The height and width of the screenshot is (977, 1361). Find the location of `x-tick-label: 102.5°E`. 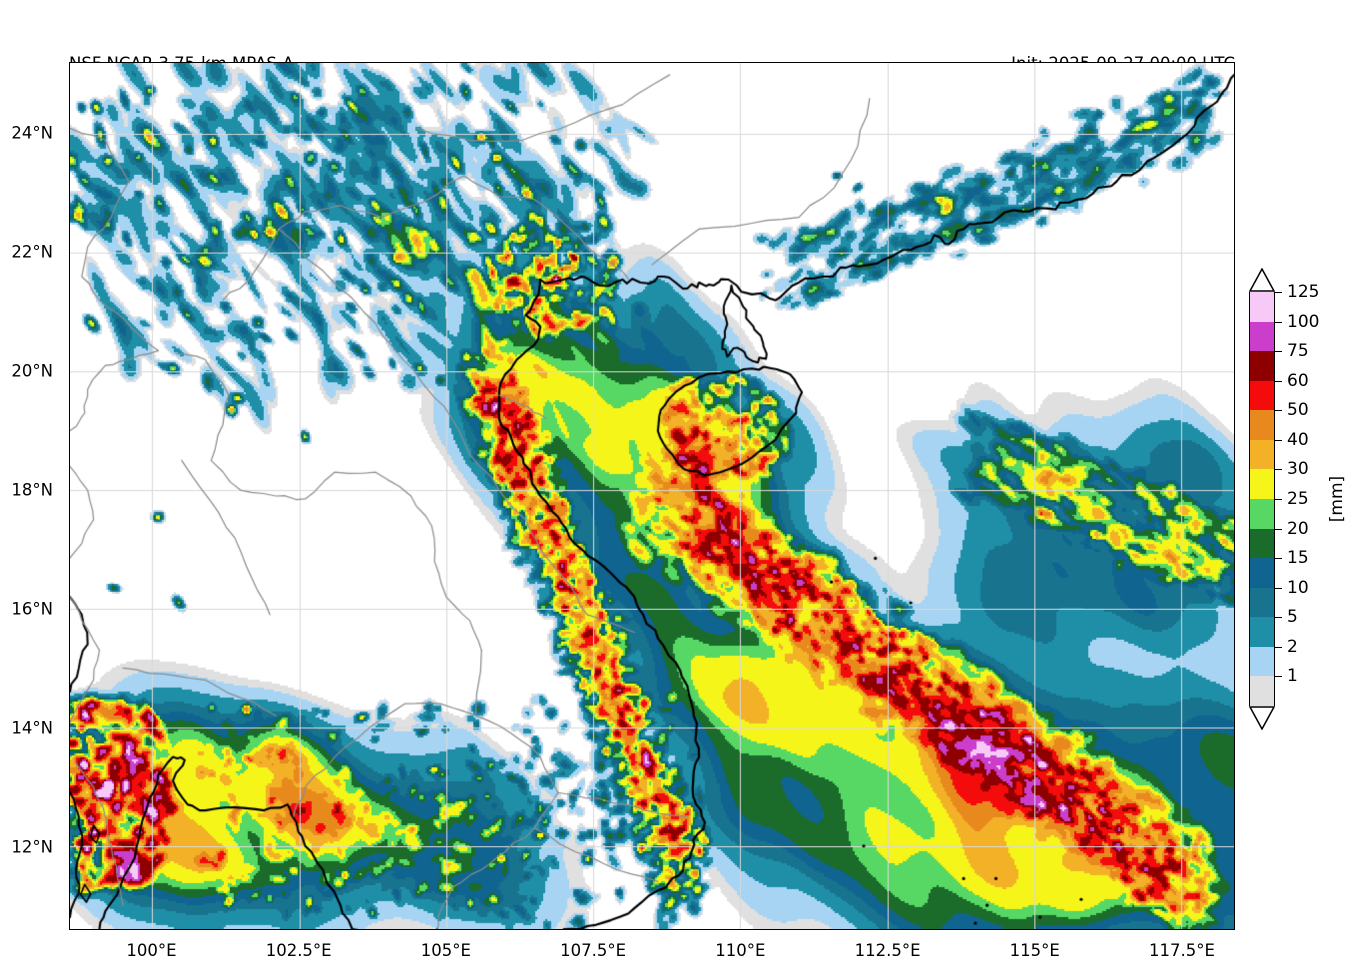

x-tick-label: 102.5°E is located at coordinates (298, 950).